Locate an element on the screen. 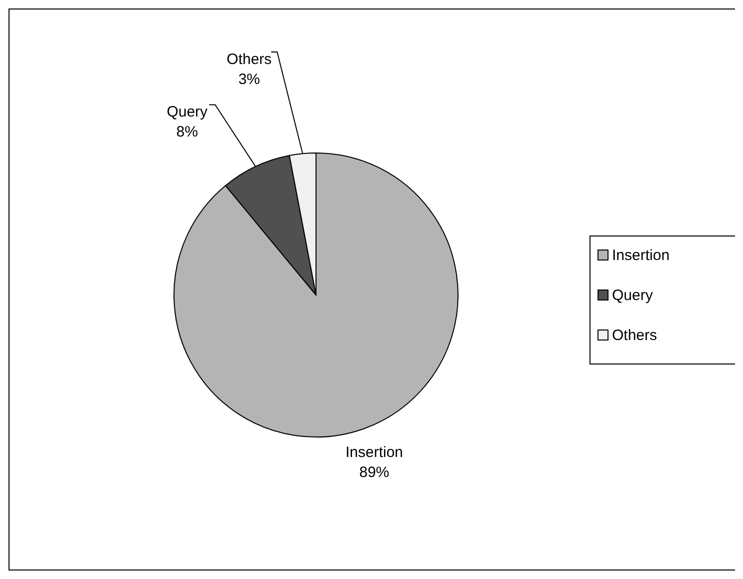 This screenshot has width=743, height=579. slice-label: Others is located at coordinates (249, 59).